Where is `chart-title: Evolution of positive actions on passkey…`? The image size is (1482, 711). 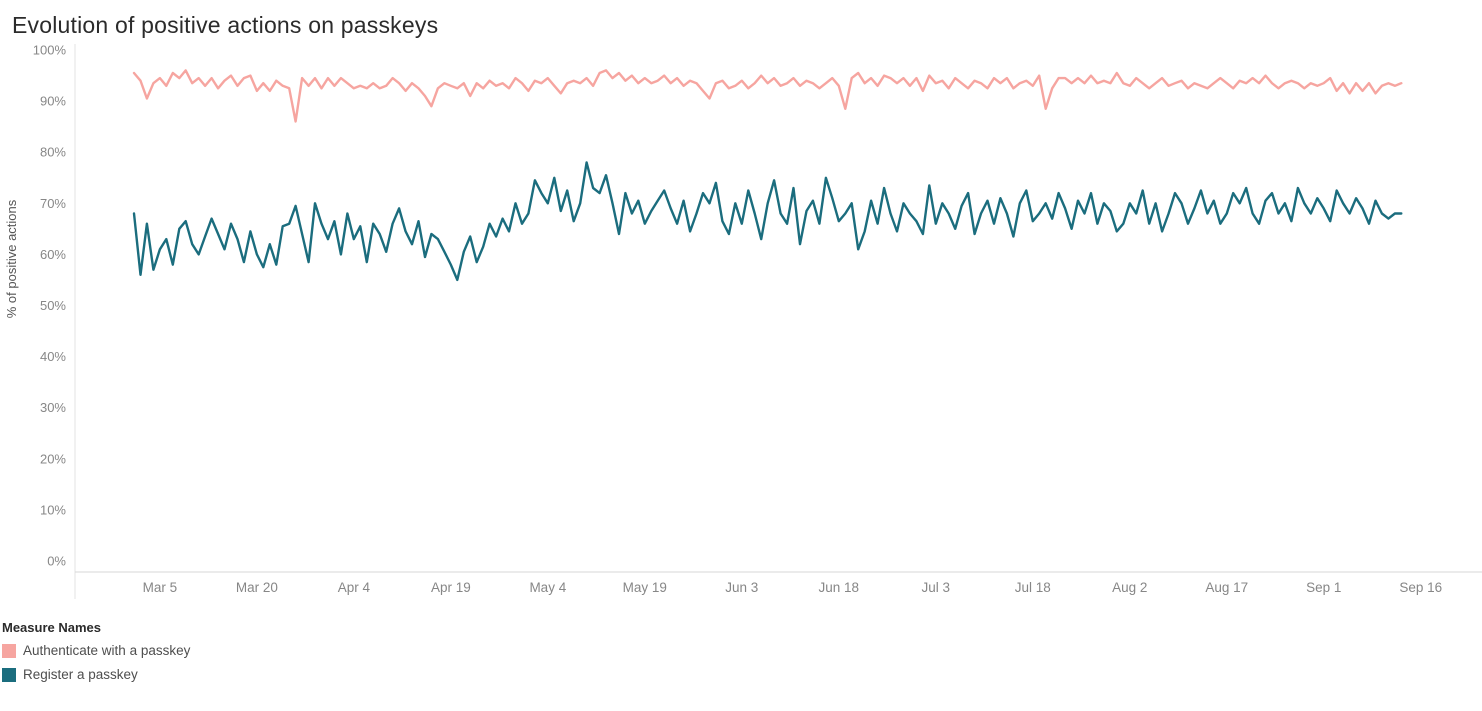
chart-title: Evolution of positive actions on passkey… is located at coordinates (225, 25).